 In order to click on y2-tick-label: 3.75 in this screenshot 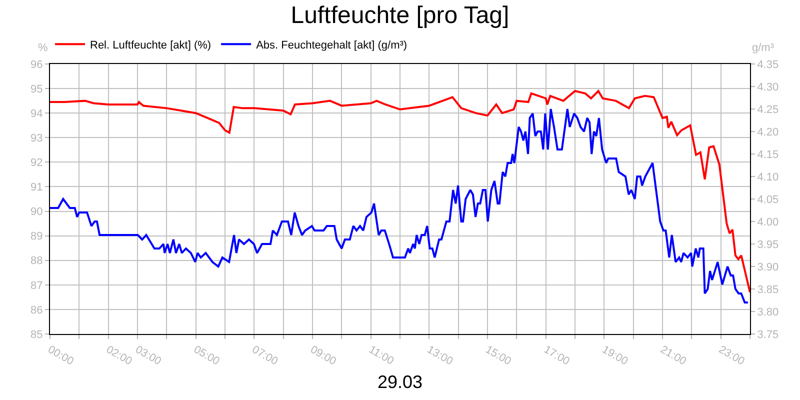, I will do `click(768, 334)`.